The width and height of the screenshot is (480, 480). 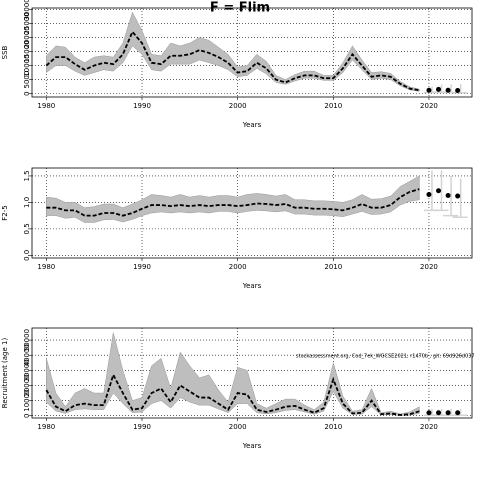 What do you see at coordinates (5, 373) in the screenshot?
I see `y-axis-label: Recruitment (age 1)` at bounding box center [5, 373].